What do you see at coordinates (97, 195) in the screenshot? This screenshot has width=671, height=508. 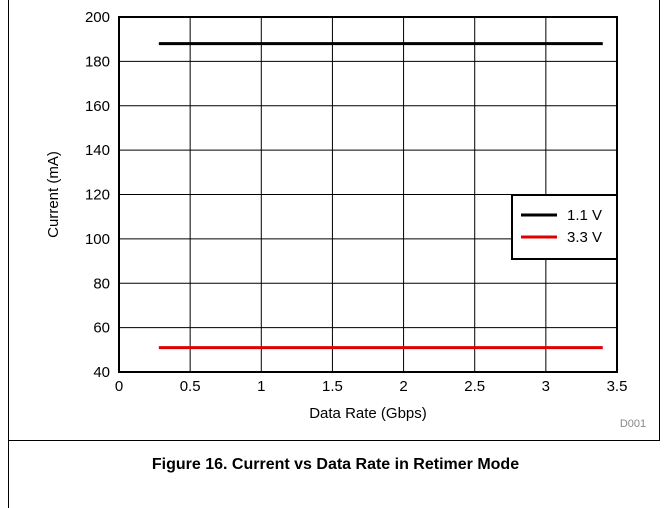 I see `y-tick-label: 120` at bounding box center [97, 195].